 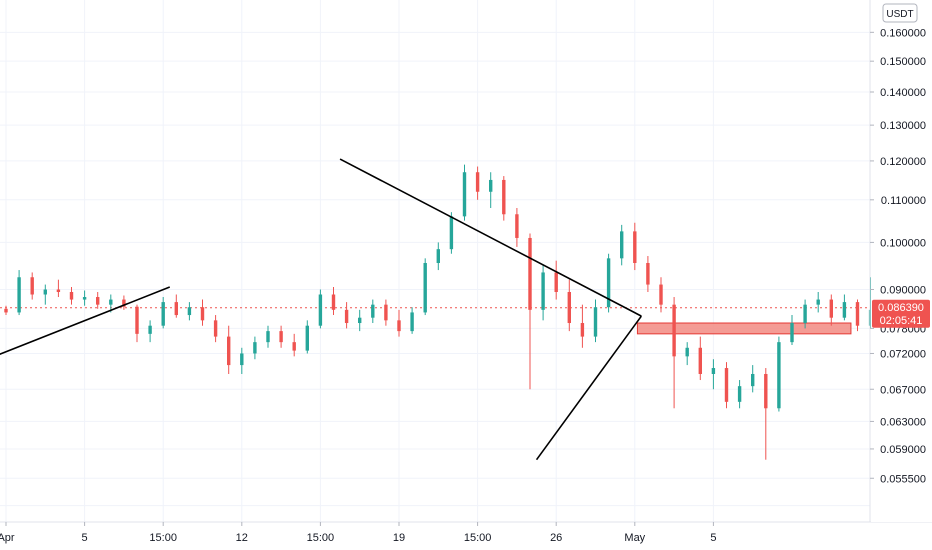 I want to click on x-axis: Apr 5 15:00 12 15:00 19 15:00 26 May 5, so click(x=358, y=533).